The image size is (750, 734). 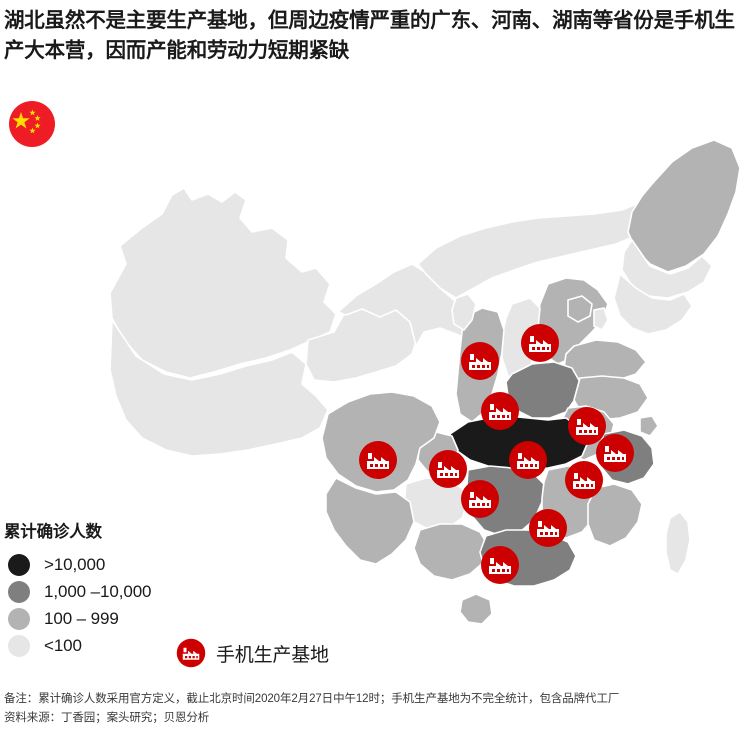 I want to click on legend-item: <100, so click(x=189, y=645).